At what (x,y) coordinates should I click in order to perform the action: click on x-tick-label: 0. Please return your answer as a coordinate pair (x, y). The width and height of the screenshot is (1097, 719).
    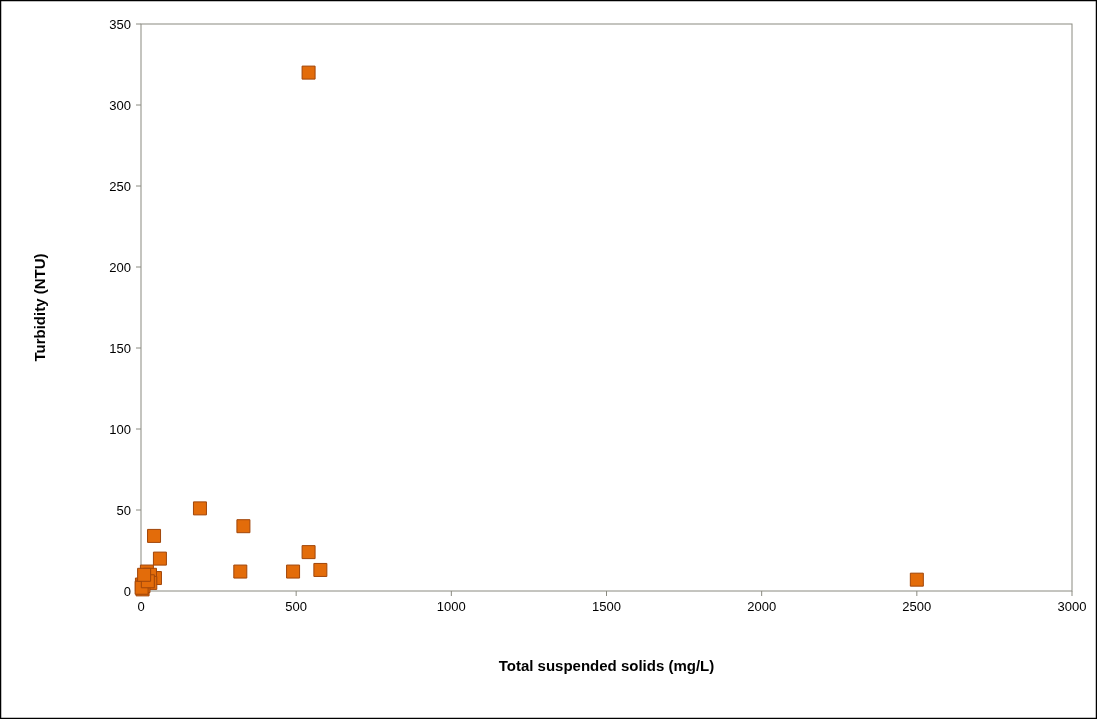
    Looking at the image, I should click on (141, 606).